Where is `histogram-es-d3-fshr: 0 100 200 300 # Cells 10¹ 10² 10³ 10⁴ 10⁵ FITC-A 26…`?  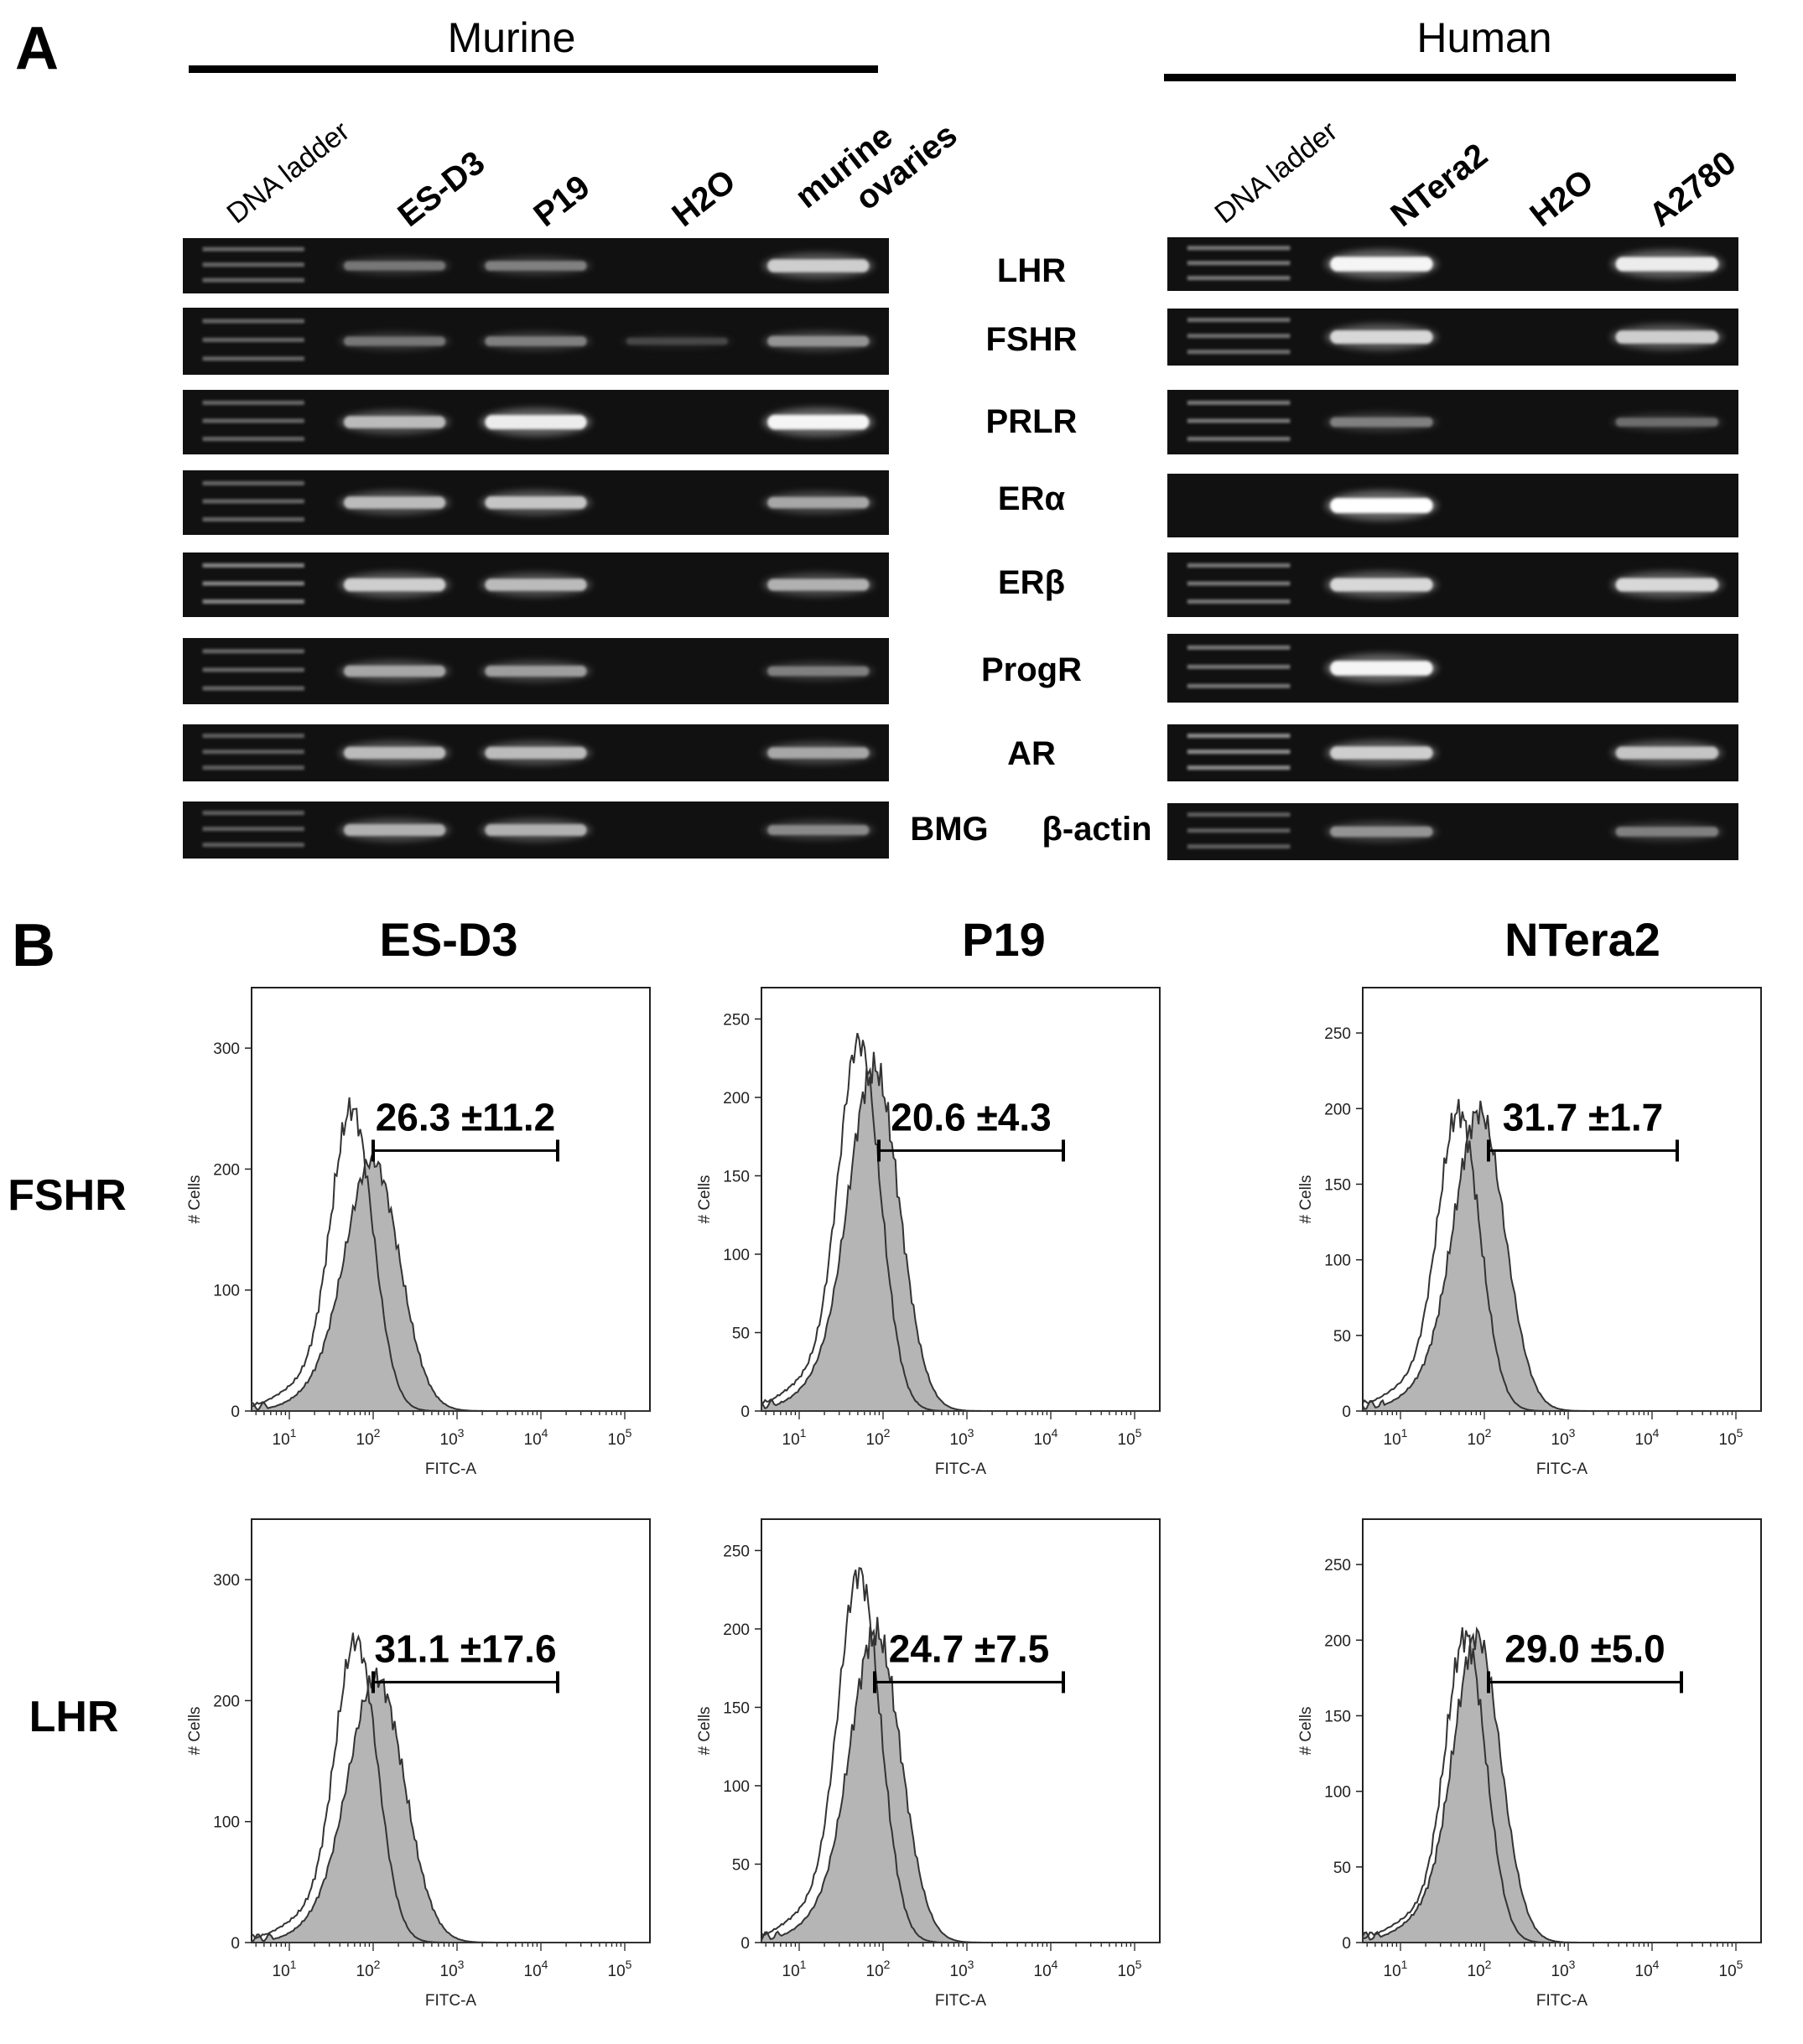
histogram-es-d3-fshr: 0 100 200 300 # Cells 10¹ 10² 10³ 10⁴ 10⁵ FITC-A 26… is located at coordinates (419, 1232).